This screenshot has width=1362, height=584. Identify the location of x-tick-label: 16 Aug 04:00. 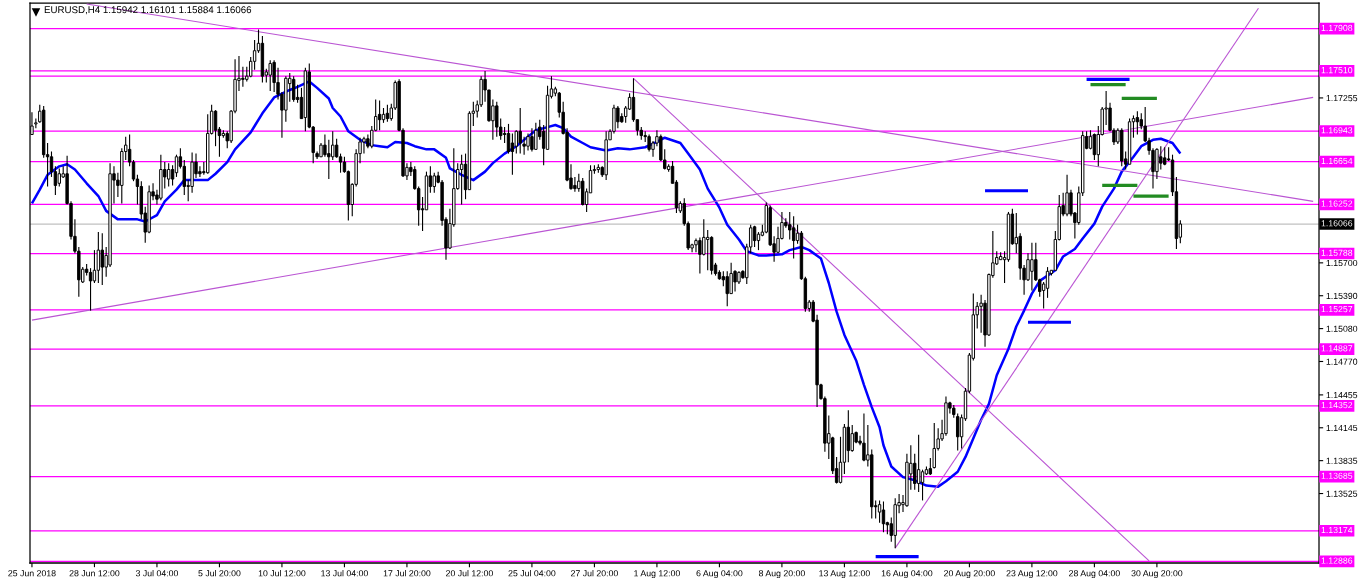
(907, 574).